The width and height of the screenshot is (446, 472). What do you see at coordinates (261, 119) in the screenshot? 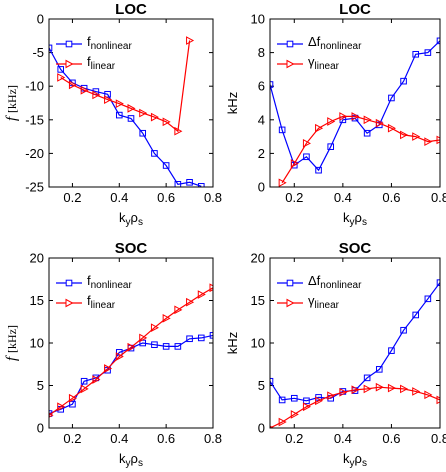
I see `y-tick-label: 4` at bounding box center [261, 119].